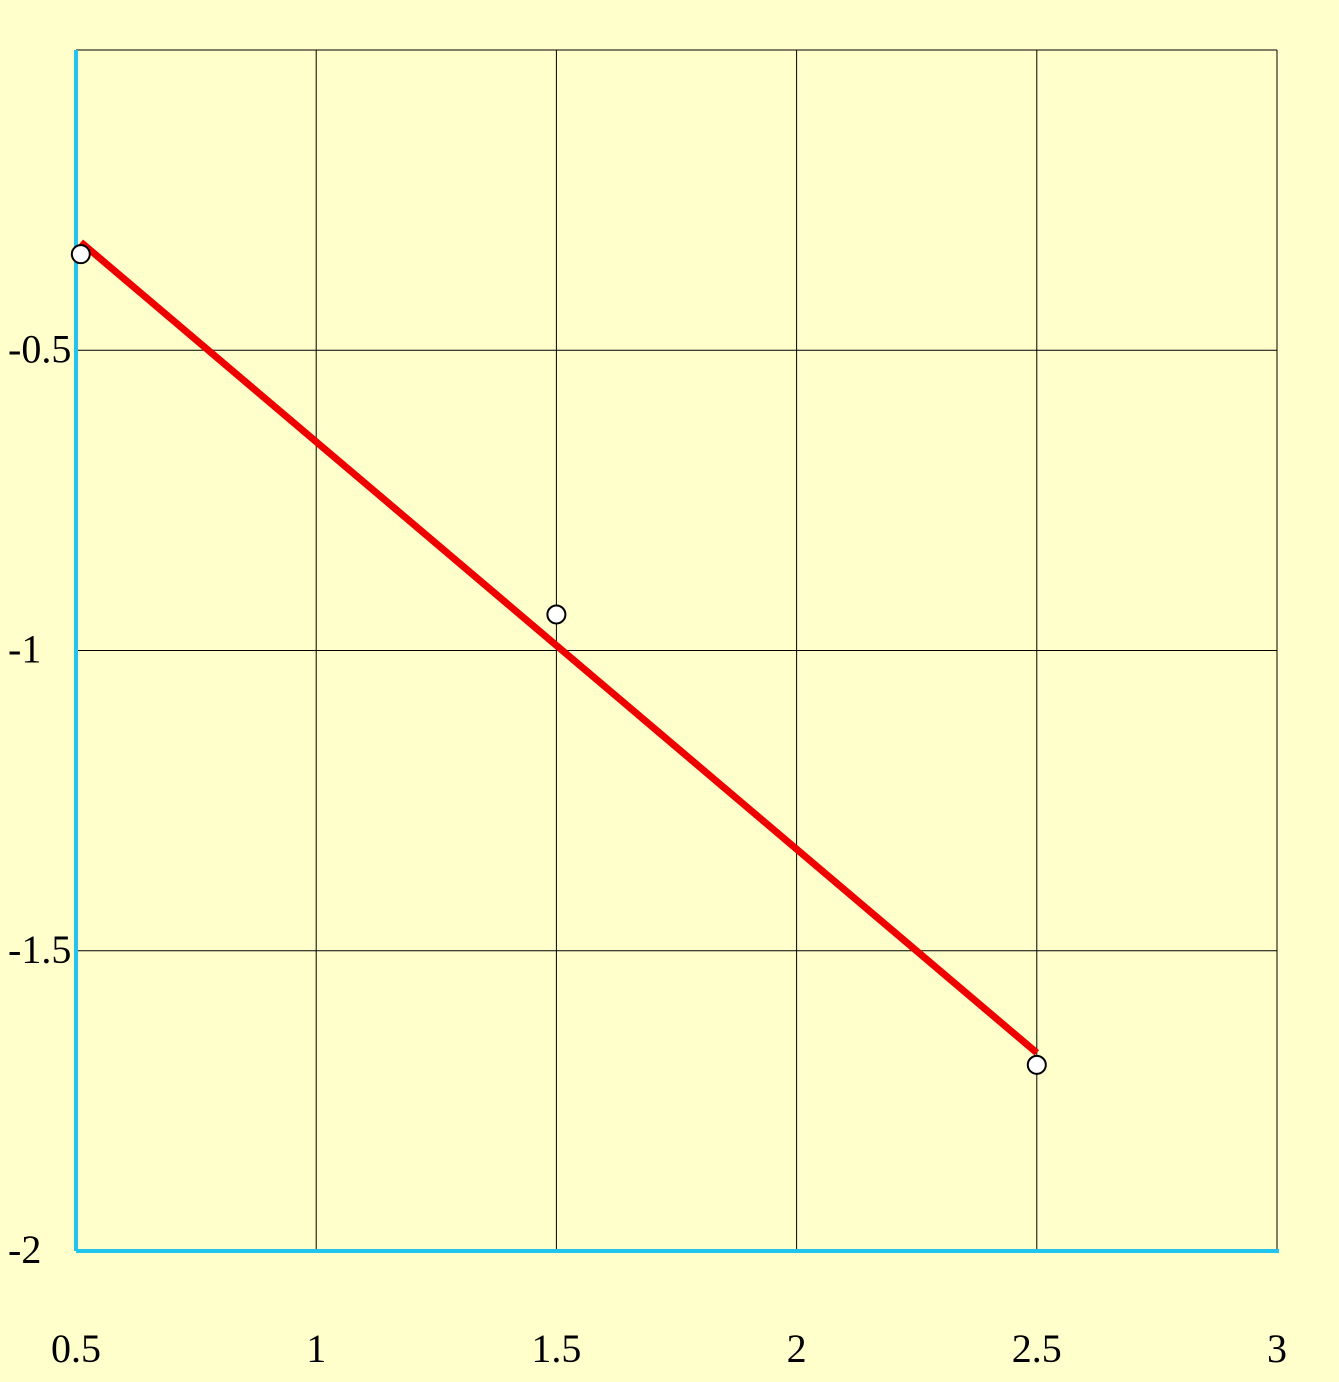 The height and width of the screenshot is (1382, 1339). I want to click on x-tick-label: 3, so click(1277, 1348).